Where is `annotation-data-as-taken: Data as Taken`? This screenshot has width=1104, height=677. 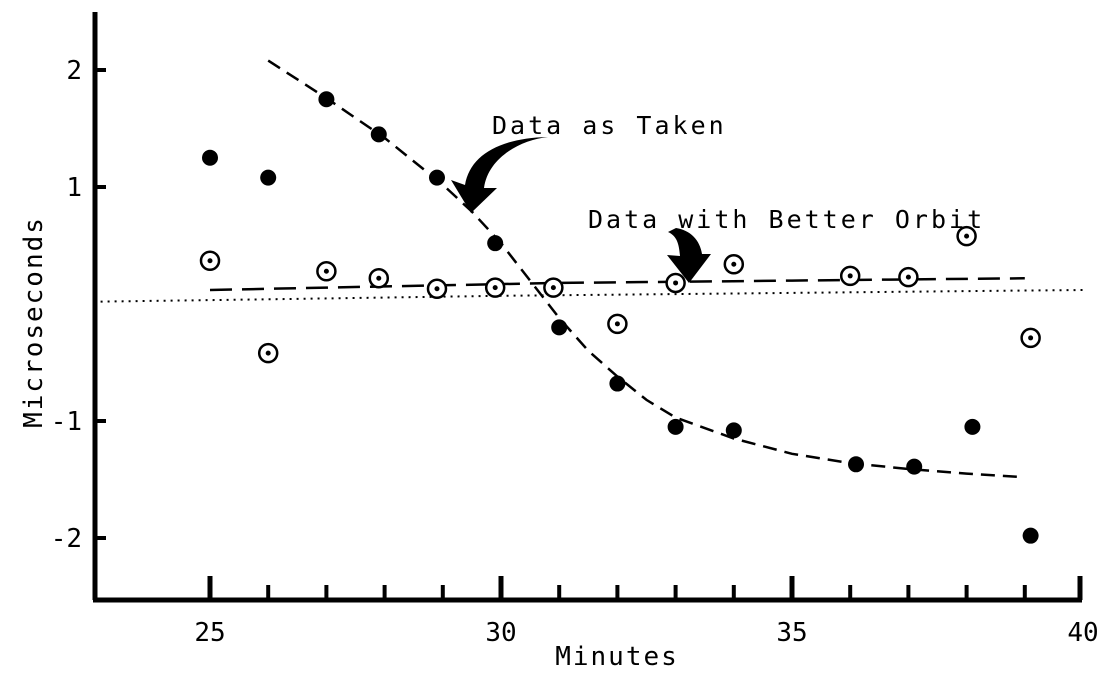
annotation-data-as-taken: Data as Taken is located at coordinates (609, 125).